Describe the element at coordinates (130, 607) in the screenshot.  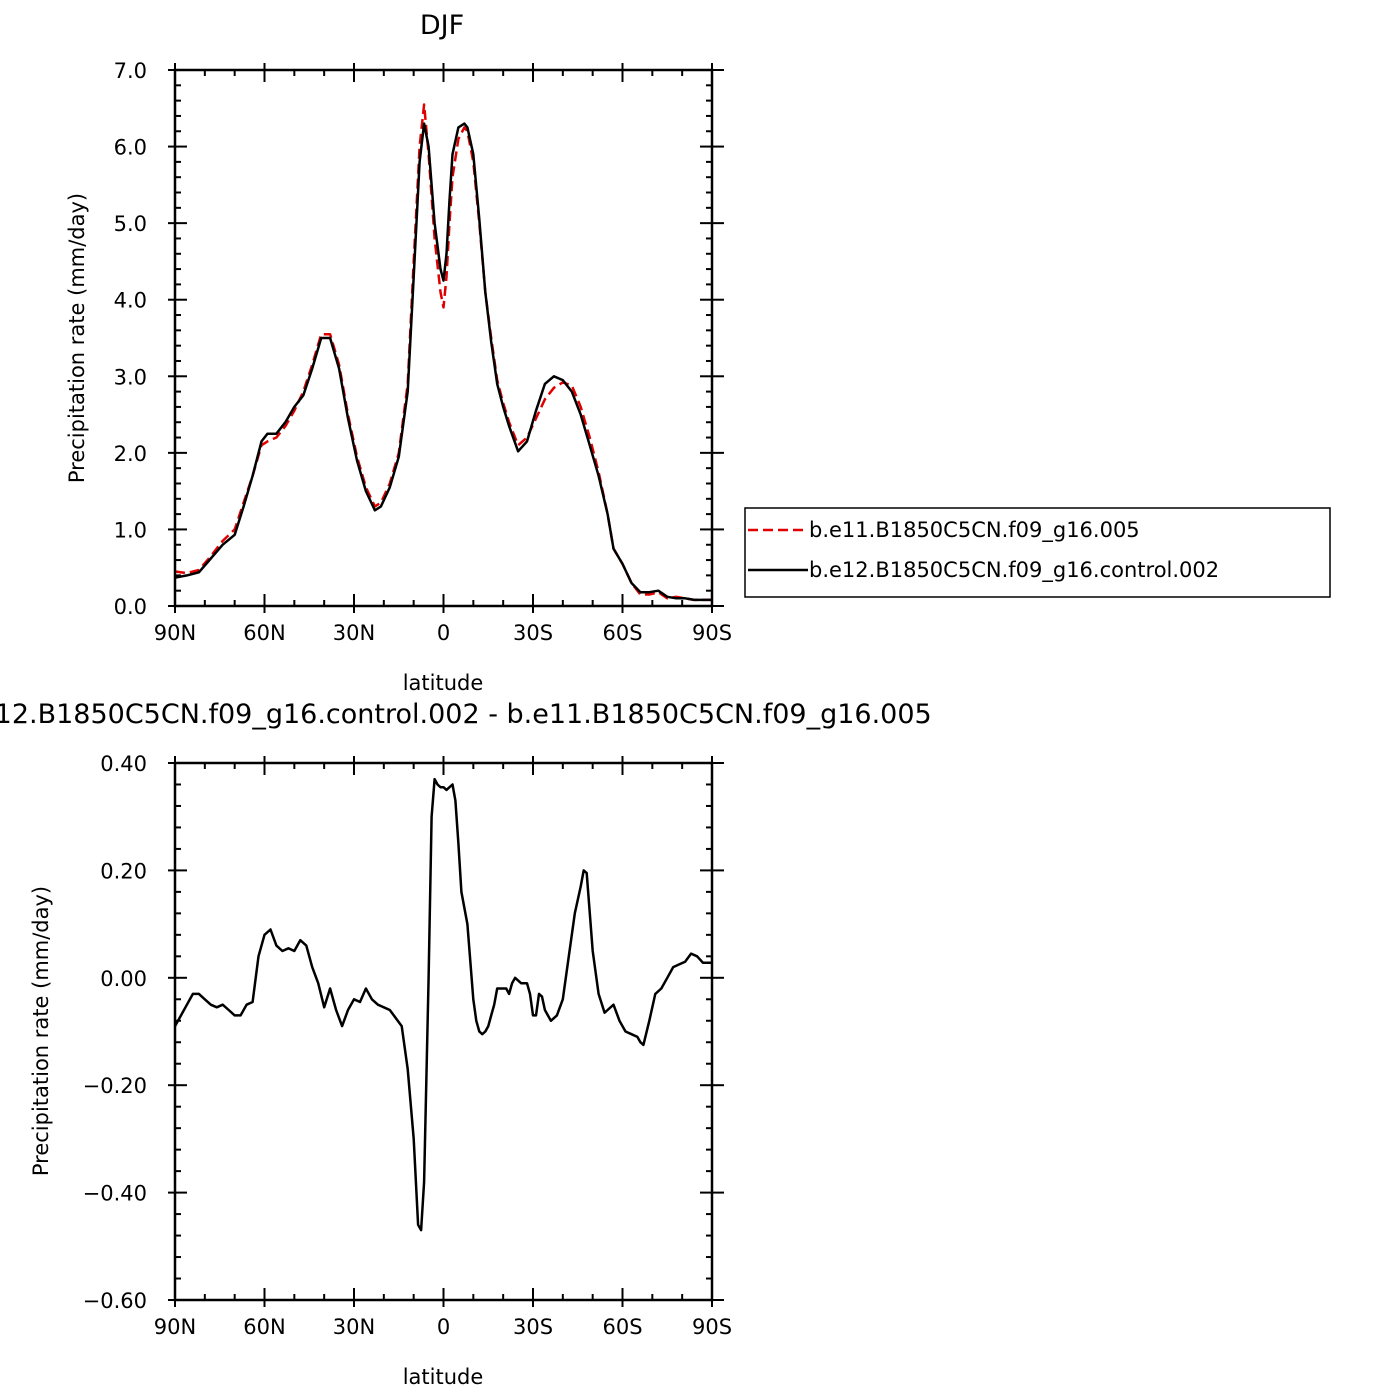
I see `y-tick-label: 0.0` at that location.